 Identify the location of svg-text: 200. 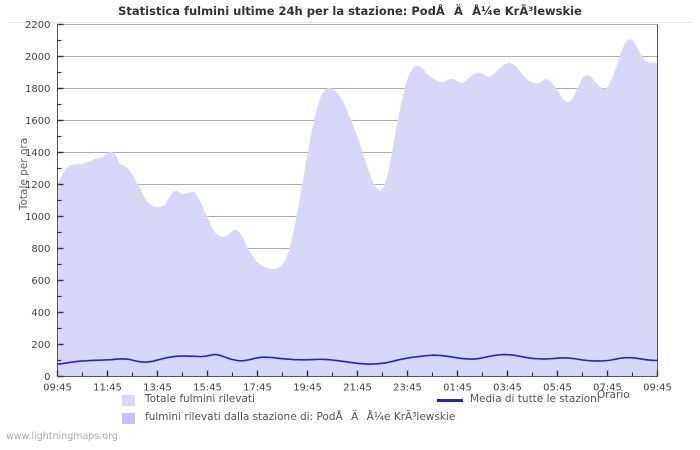
(40, 345).